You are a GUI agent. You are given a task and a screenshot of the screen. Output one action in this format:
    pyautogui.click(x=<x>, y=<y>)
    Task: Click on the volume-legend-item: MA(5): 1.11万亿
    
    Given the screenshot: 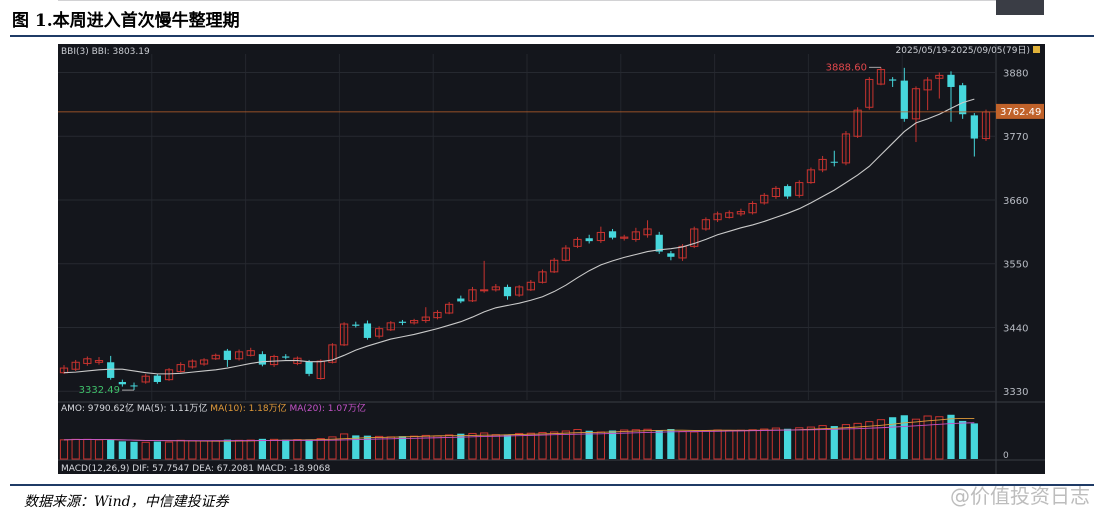 What is the action you would take?
    pyautogui.click(x=170, y=408)
    